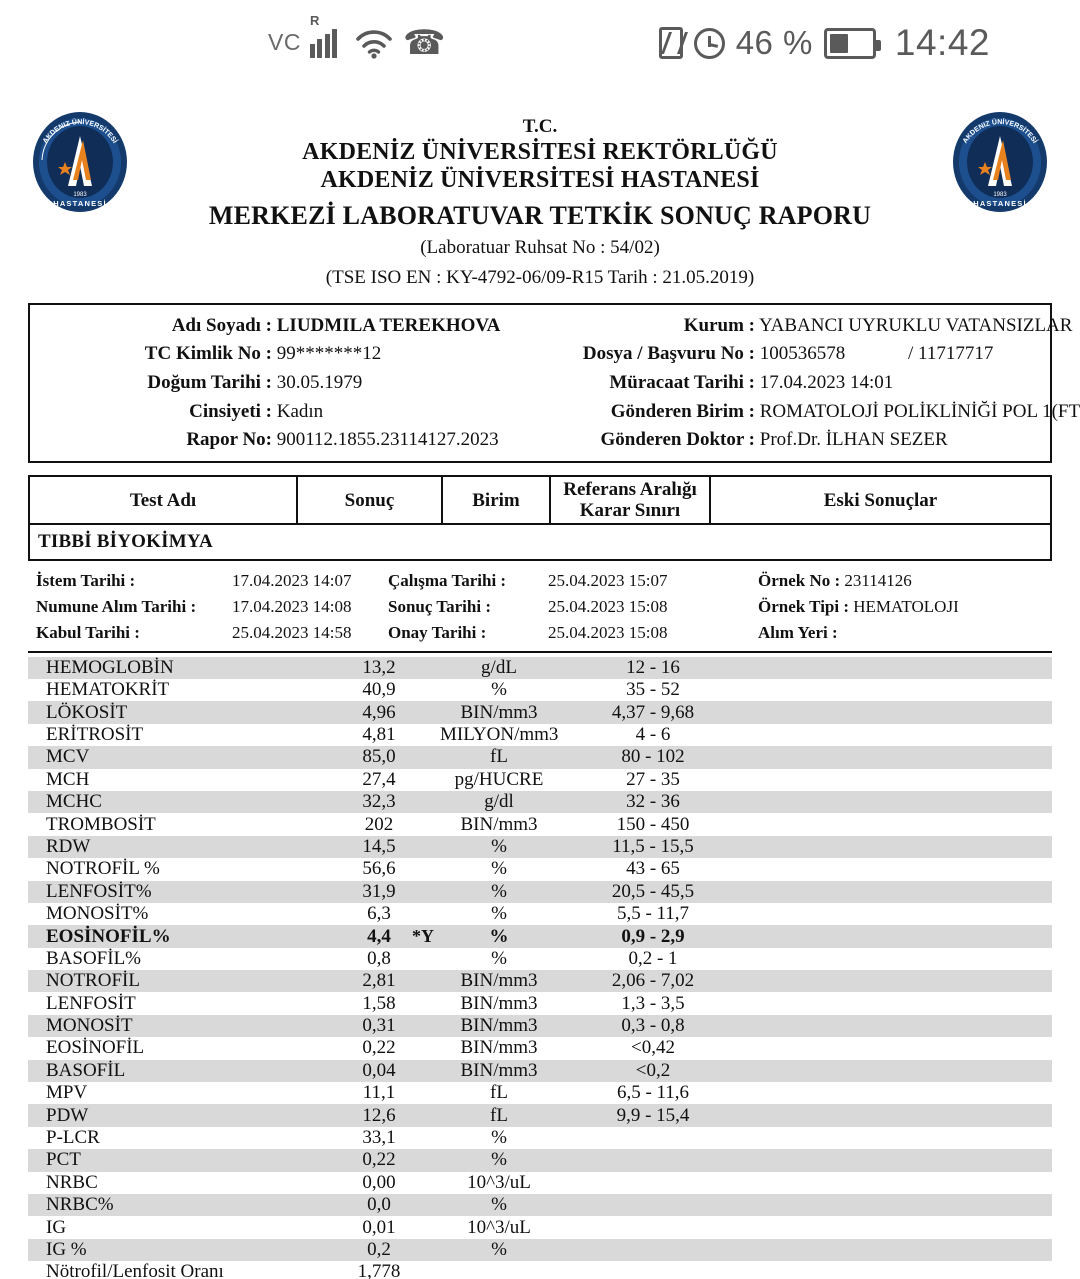 The image size is (1080, 1279). What do you see at coordinates (608, 607) in the screenshot?
I see `result-date-value: 25.04.2023 15:08` at bounding box center [608, 607].